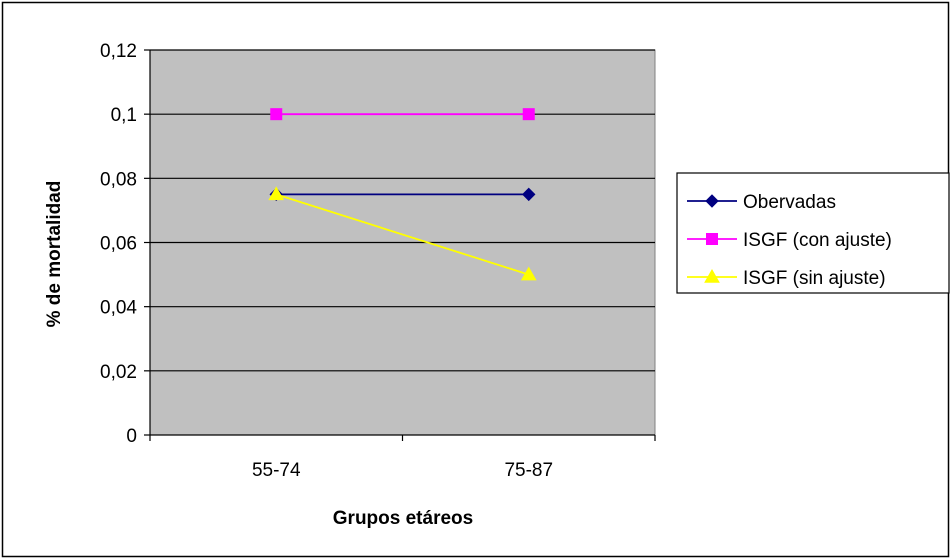 This screenshot has width=951, height=559. What do you see at coordinates (402, 234) in the screenshot?
I see `series-line` at bounding box center [402, 234].